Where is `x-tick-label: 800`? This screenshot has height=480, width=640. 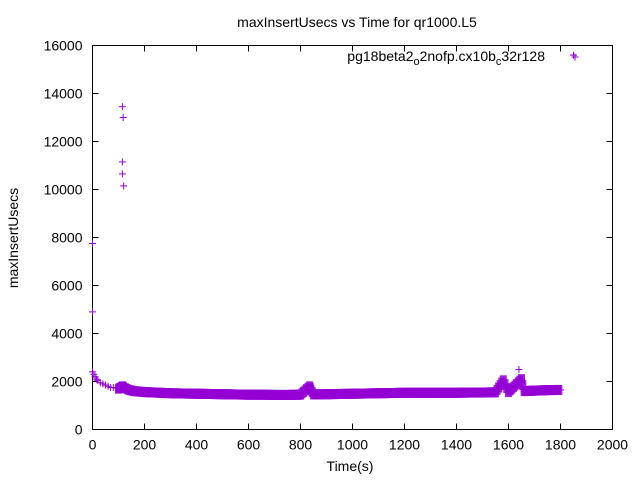
x-tick-label: 800 is located at coordinates (301, 445).